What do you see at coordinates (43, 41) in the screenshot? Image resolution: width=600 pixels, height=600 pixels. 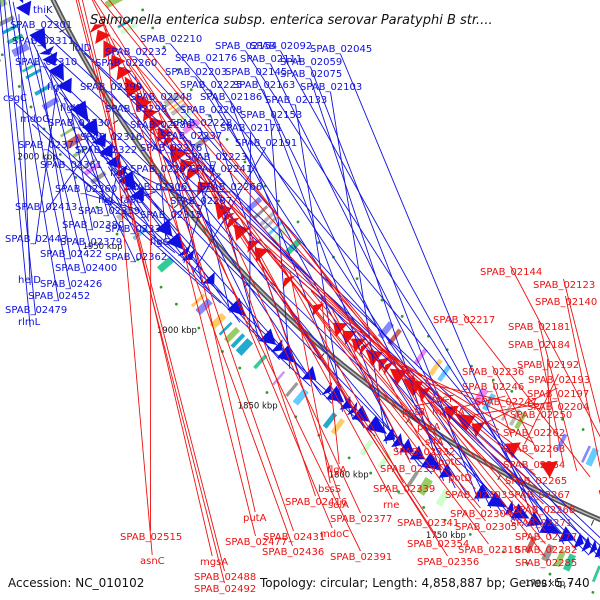 I see `forward-gene-label: SPAB_02311` at bounding box center [43, 41].